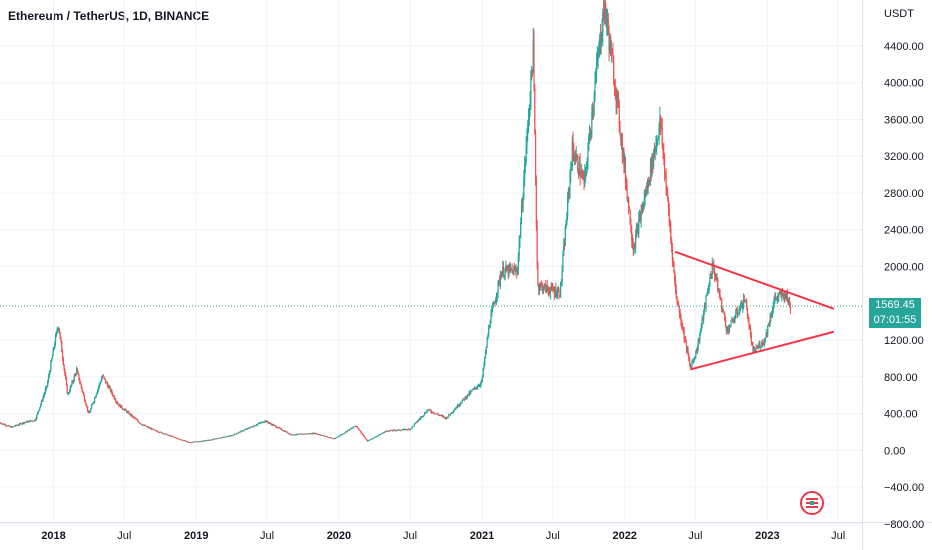  I want to click on tradingview-event-icon, so click(812, 503).